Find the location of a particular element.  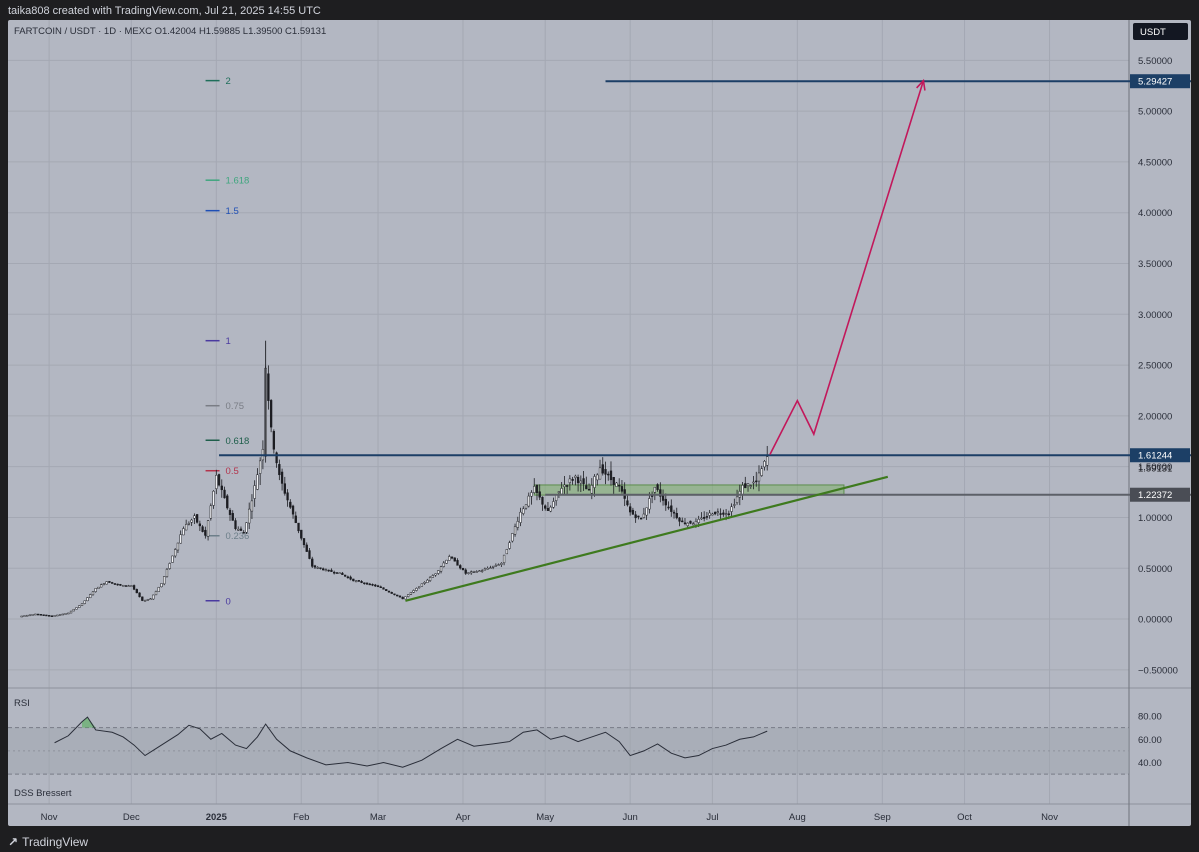

rsi-line is located at coordinates (411, 742).